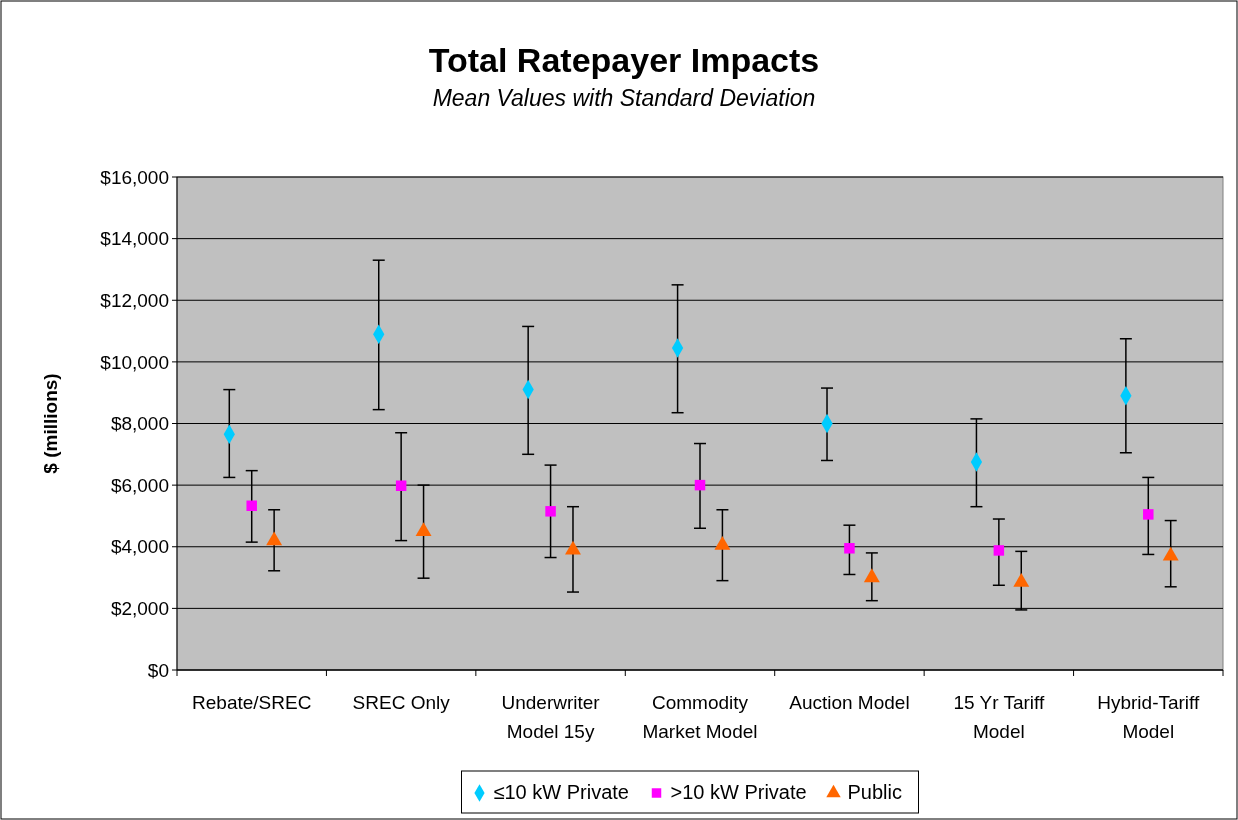  What do you see at coordinates (134, 177) in the screenshot?
I see `y-tick-label: $16,000` at bounding box center [134, 177].